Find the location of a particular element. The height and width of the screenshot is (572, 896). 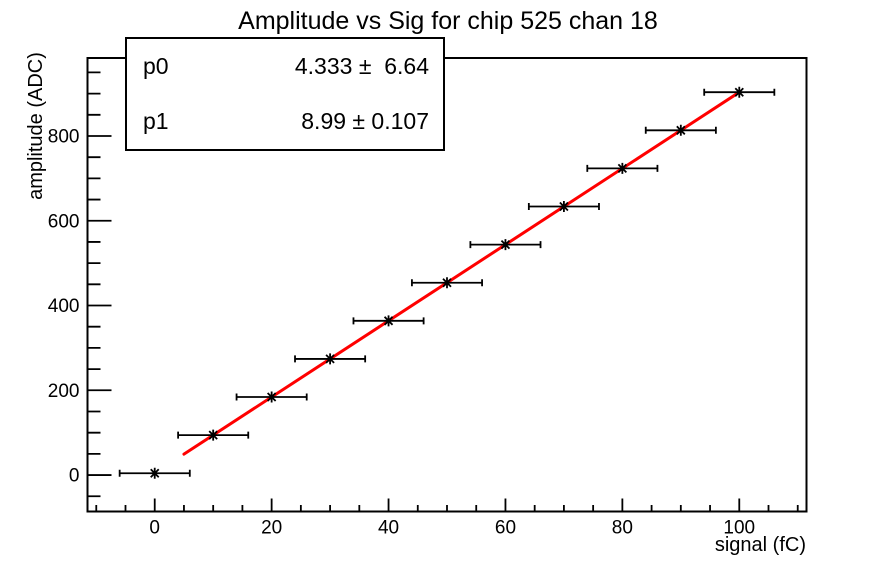

x-tick-label: 100 is located at coordinates (739, 528).